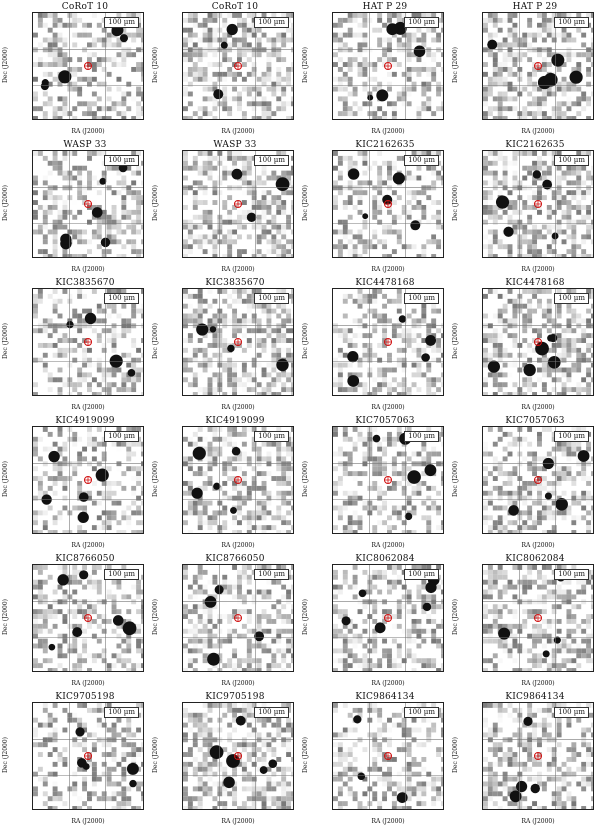 Image resolution: width=600 pixels, height=829 pixels. Describe the element at coordinates (271, 160) in the screenshot. I see `wavelength-label: 100 µm` at that location.